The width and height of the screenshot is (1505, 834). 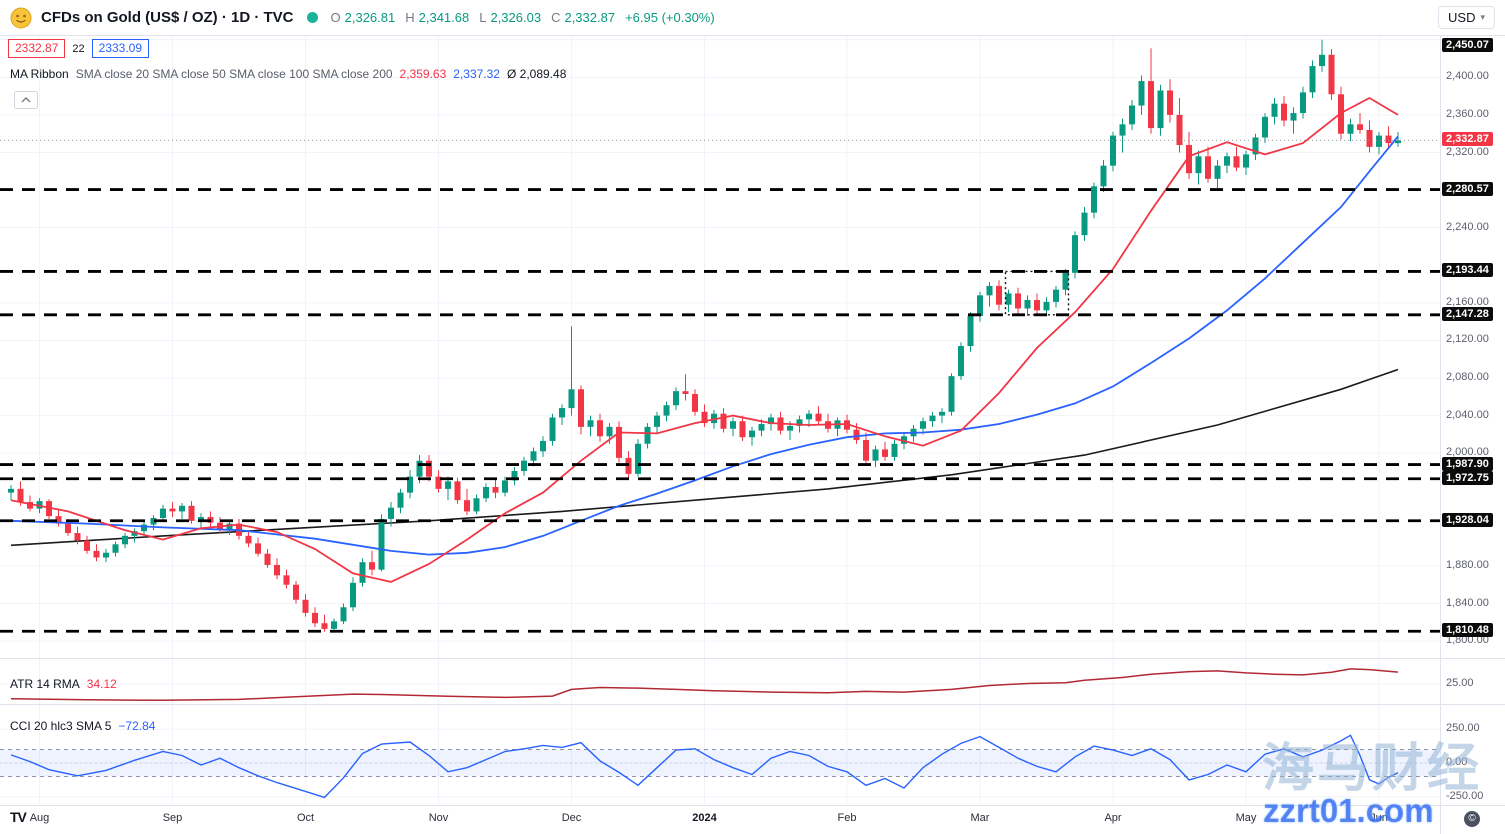 What do you see at coordinates (590, 17) in the screenshot?
I see `close-value: 2,332.87` at bounding box center [590, 17].